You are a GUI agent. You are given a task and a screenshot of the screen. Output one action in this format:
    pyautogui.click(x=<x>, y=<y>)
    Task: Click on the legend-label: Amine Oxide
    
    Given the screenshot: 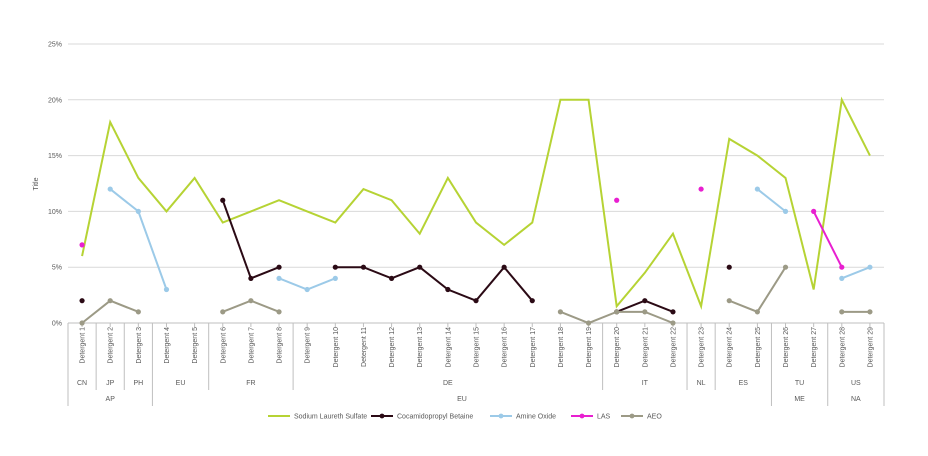 What is the action you would take?
    pyautogui.click(x=536, y=417)
    